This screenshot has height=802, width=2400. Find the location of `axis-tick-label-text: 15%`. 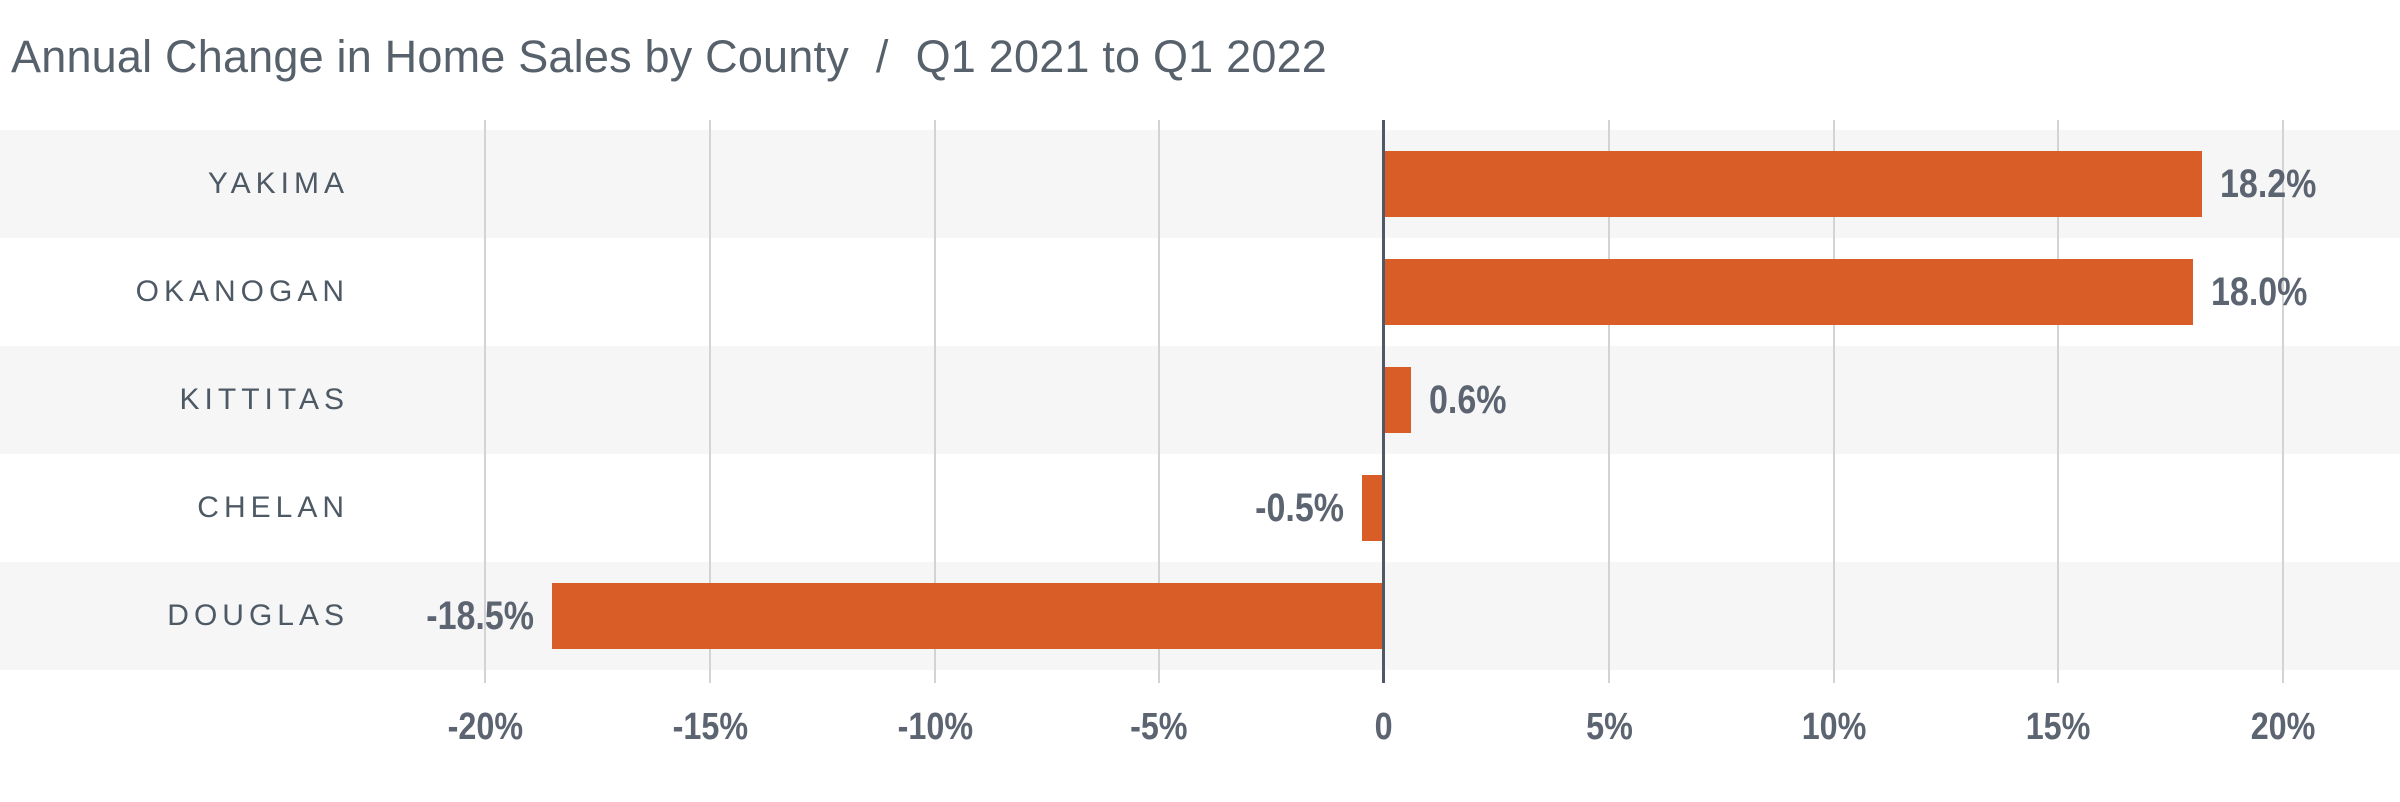

axis-tick-label-text: 15% is located at coordinates (2058, 727).